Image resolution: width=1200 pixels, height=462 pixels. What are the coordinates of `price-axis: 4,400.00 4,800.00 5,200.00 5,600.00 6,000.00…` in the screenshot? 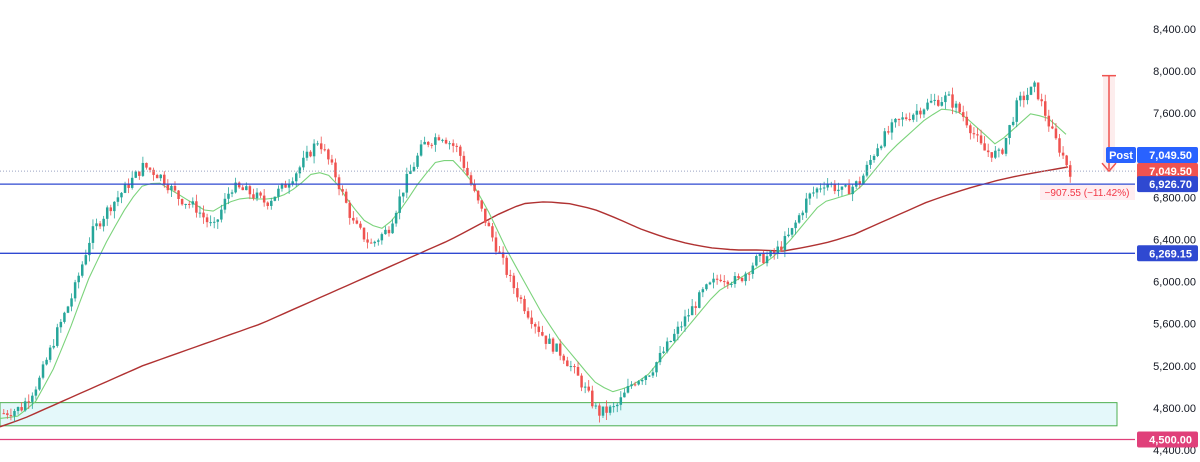 It's located at (1174, 240).